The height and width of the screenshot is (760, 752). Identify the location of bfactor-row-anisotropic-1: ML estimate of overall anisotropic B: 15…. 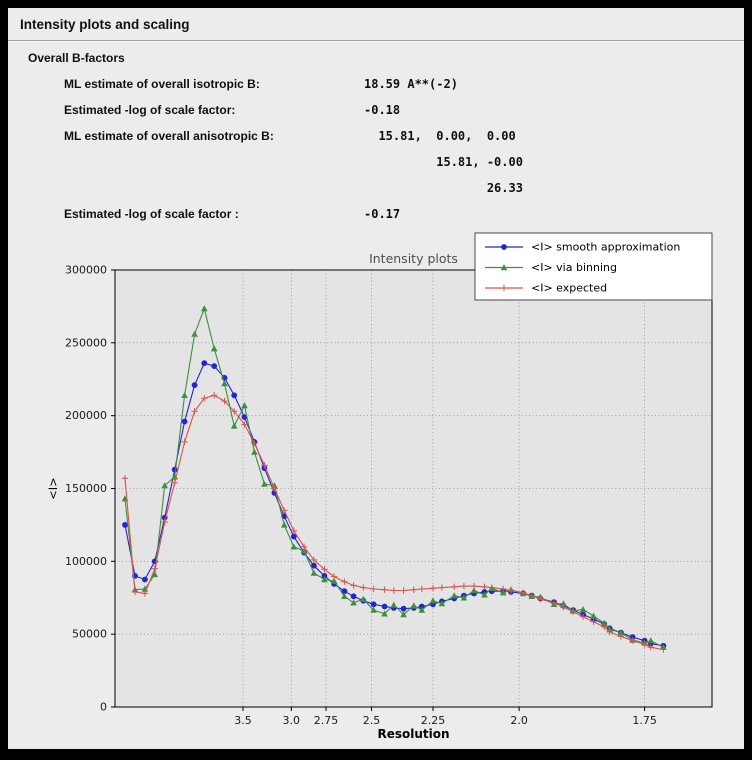
(404, 136).